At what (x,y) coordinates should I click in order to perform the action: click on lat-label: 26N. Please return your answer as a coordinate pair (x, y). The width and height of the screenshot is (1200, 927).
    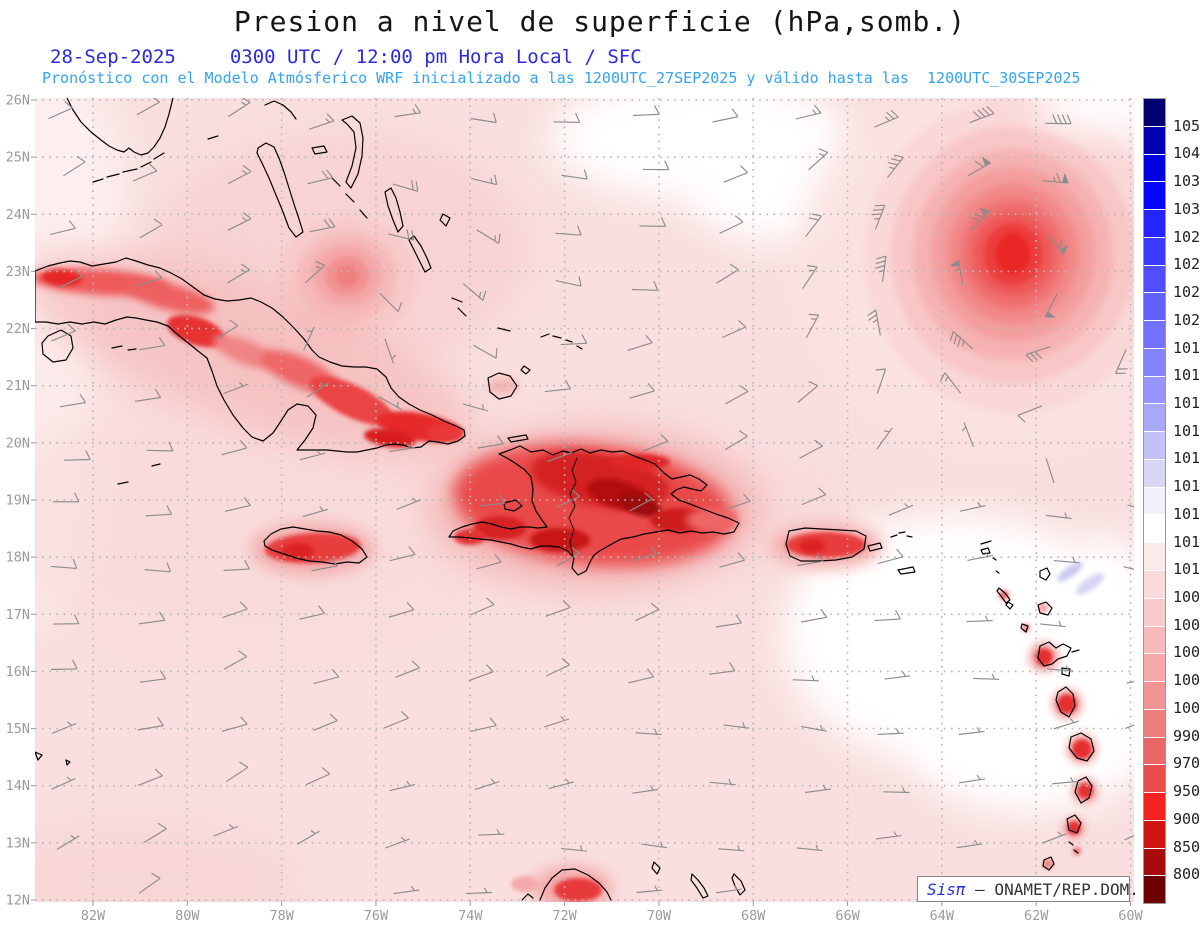
    Looking at the image, I should click on (18, 101).